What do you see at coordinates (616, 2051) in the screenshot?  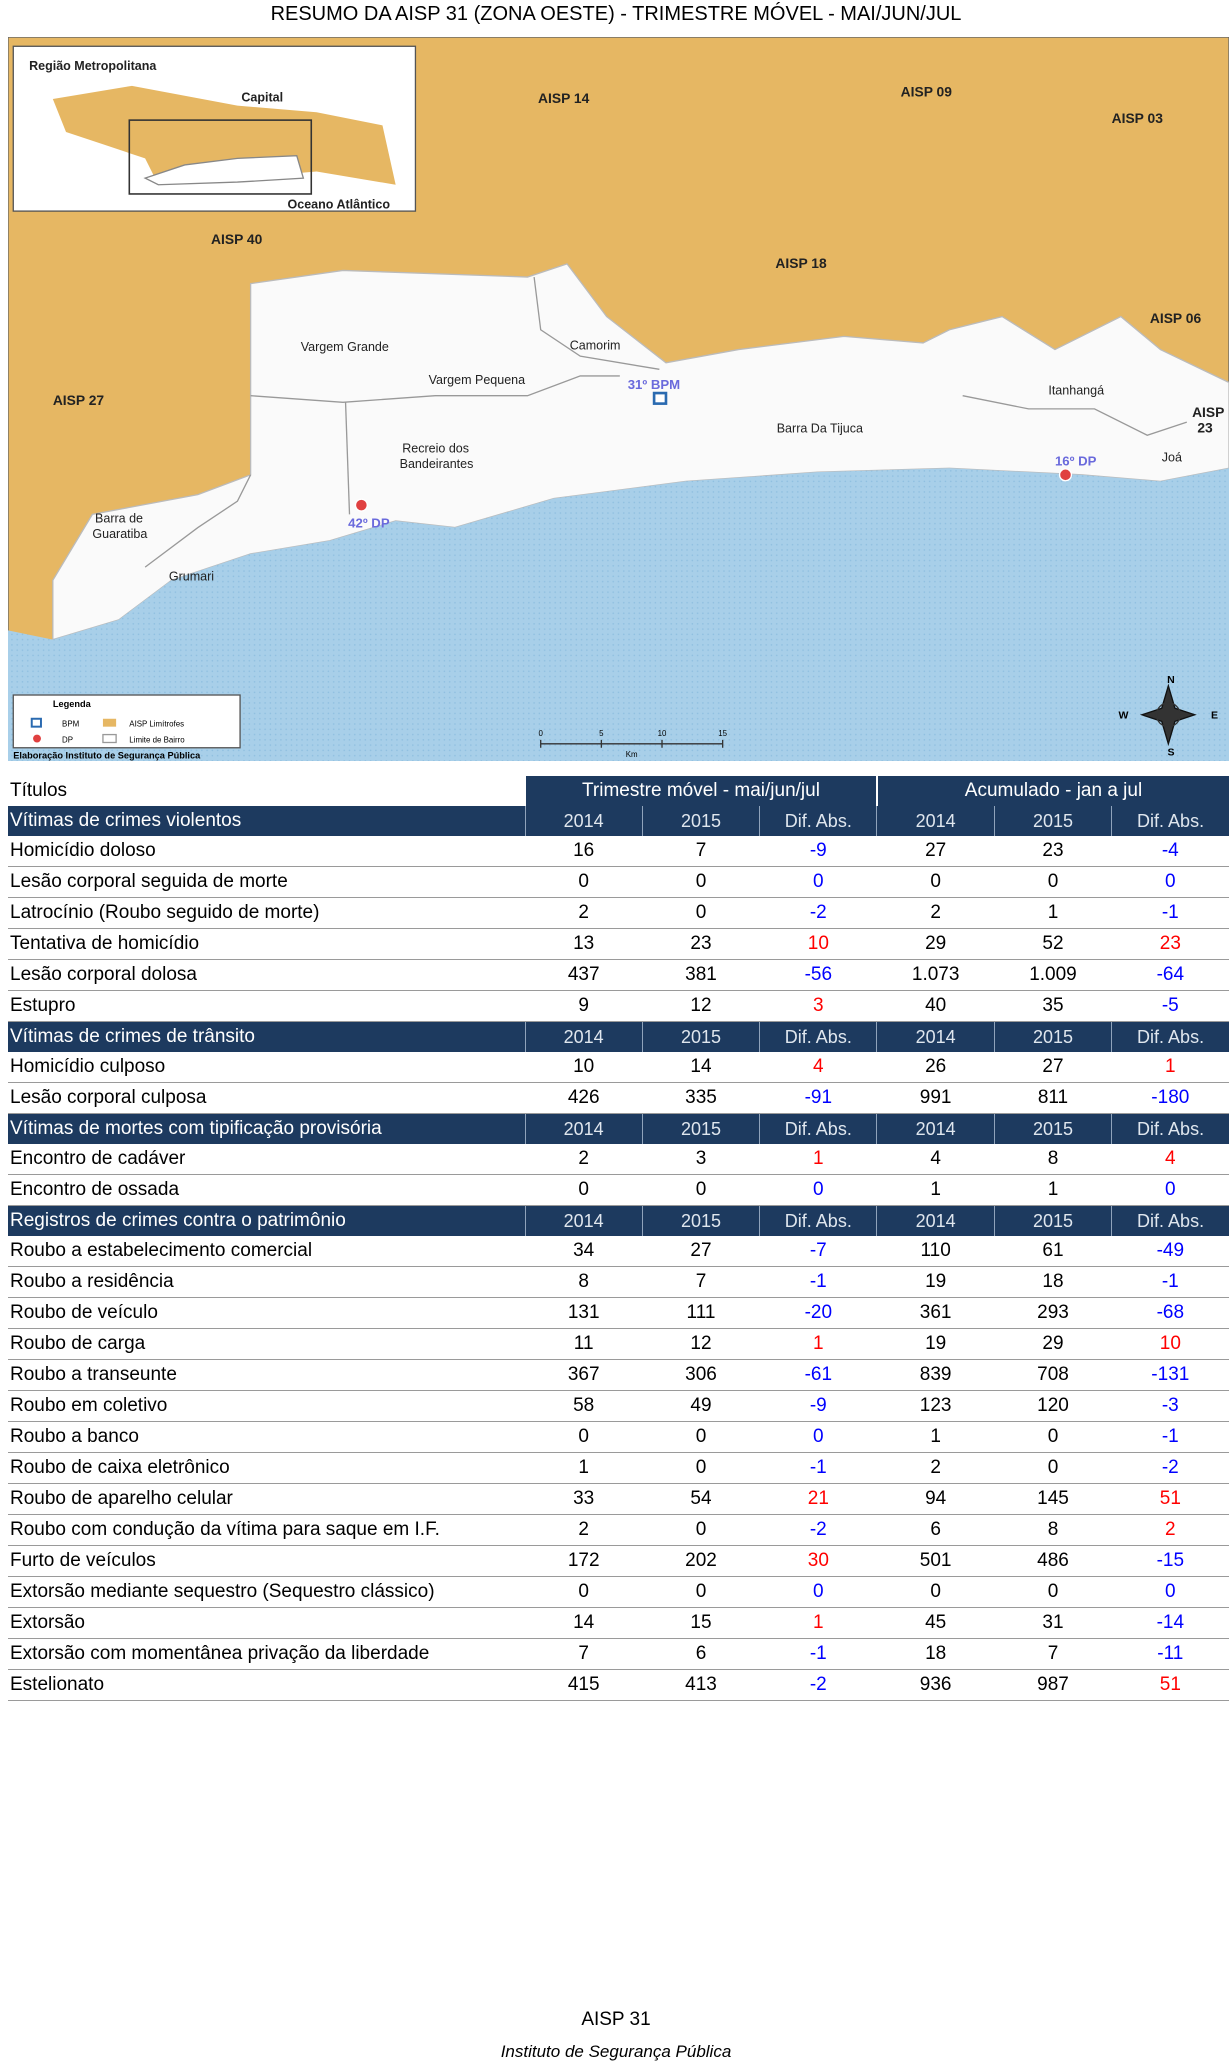 I see `footer-institute: Instituto de Segurança Pública` at bounding box center [616, 2051].